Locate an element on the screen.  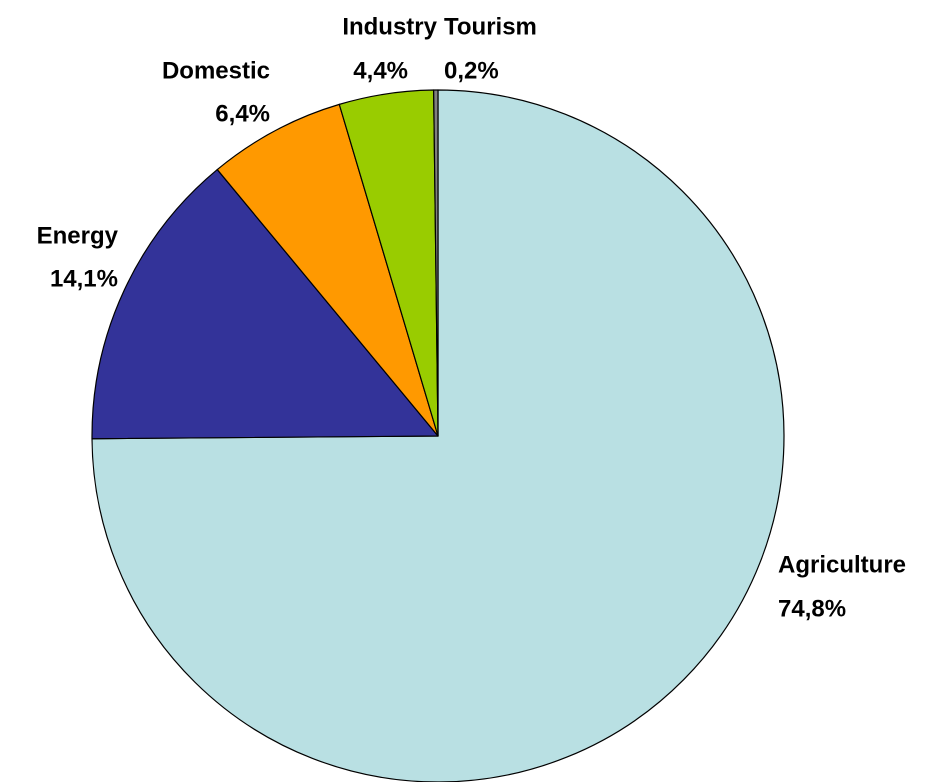
slice-value-label: 74,8% is located at coordinates (812, 608).